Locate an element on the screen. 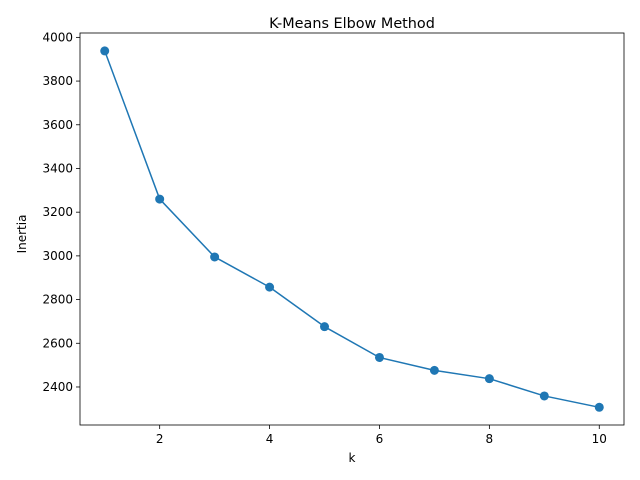 Image resolution: width=640 pixels, height=480 pixels. y-tick-label: 3600 is located at coordinates (57, 125).